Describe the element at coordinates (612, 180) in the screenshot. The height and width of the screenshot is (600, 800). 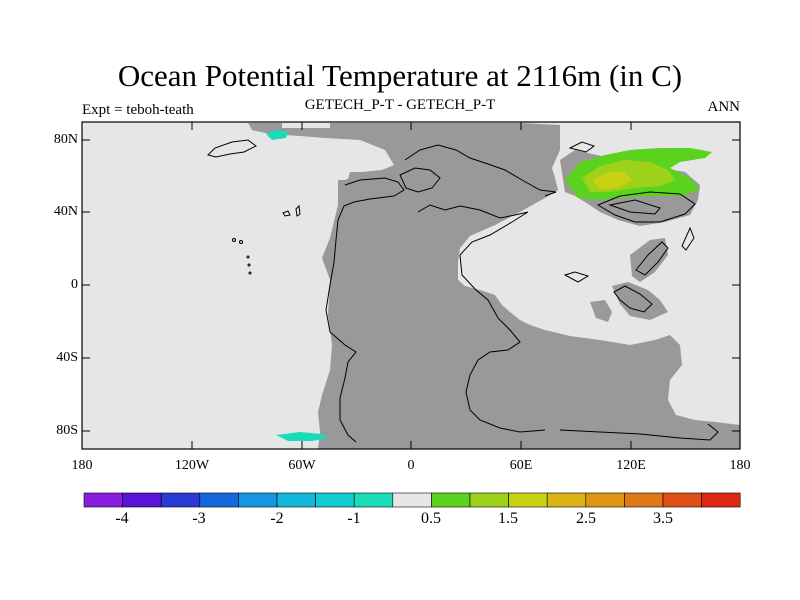
I see `anomaly-positive-high` at that location.